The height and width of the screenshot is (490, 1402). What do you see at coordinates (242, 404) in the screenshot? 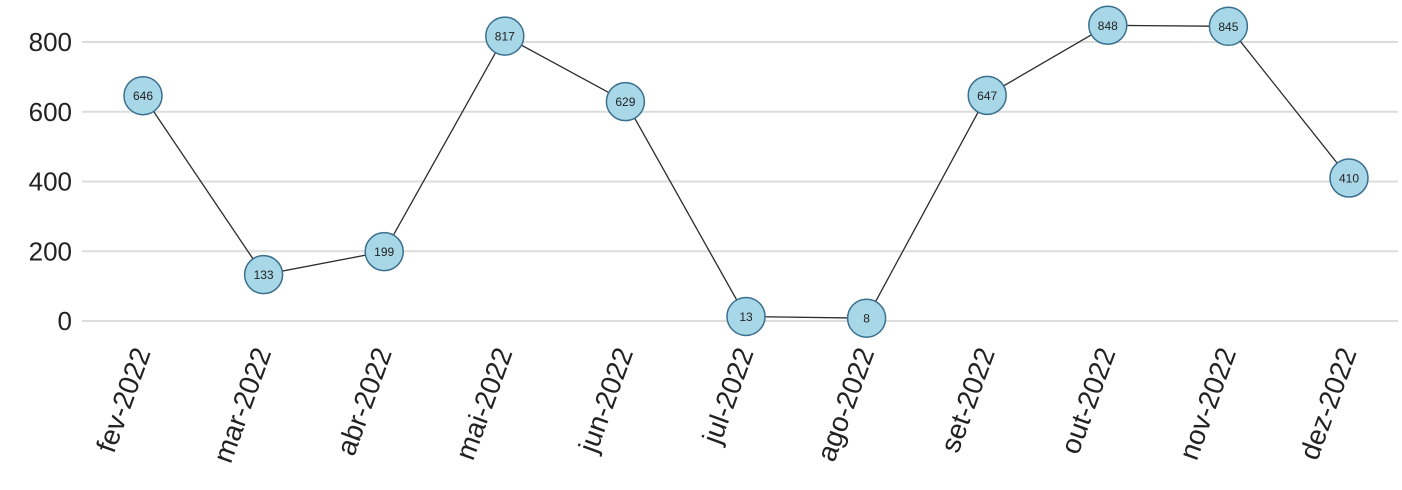
I see `x-tick-label: mar-2022` at bounding box center [242, 404].